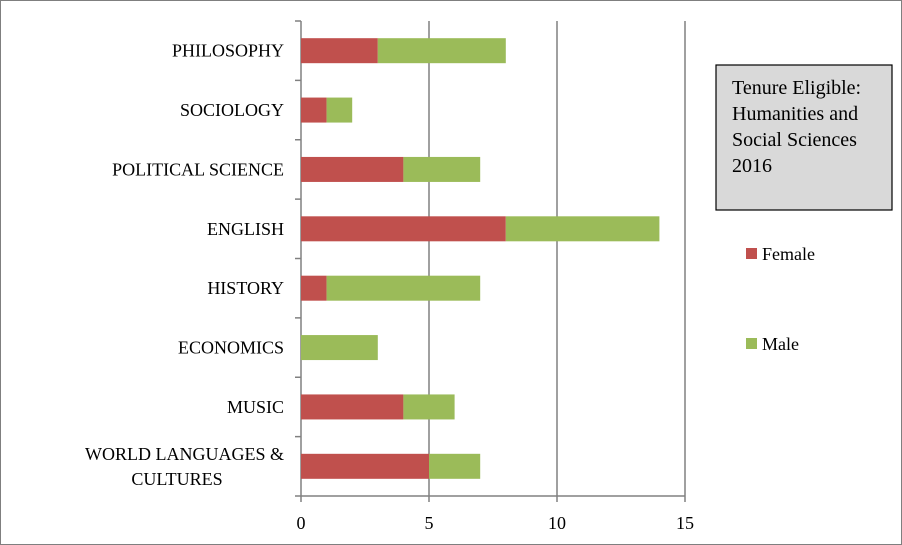 This screenshot has height=545, width=902. What do you see at coordinates (794, 140) in the screenshot?
I see `chart-title-line: Social Sciences` at bounding box center [794, 140].